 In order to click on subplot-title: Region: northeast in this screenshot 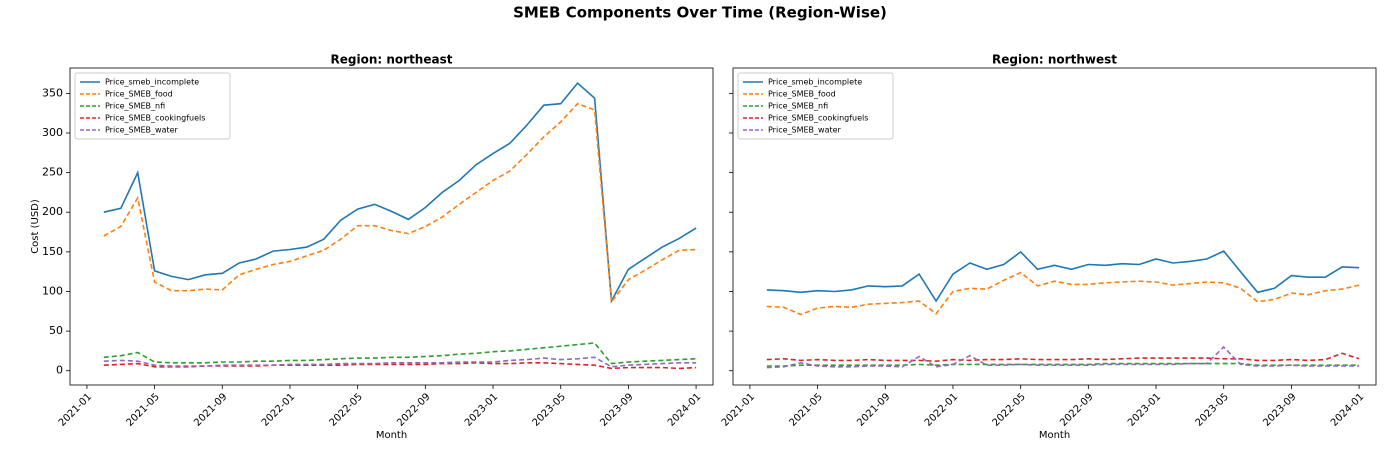, I will do `click(392, 60)`.